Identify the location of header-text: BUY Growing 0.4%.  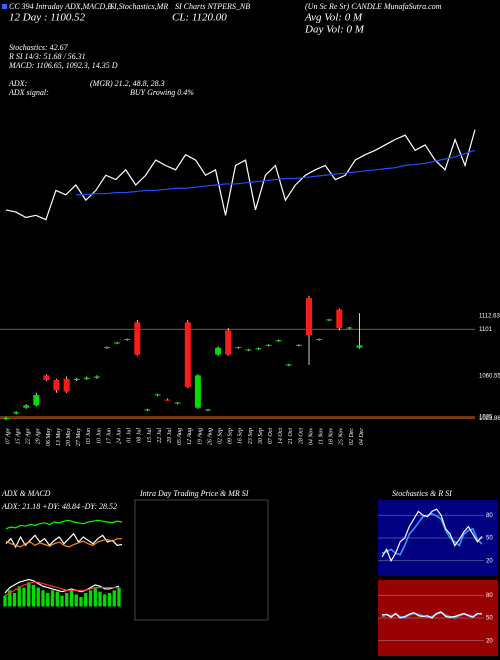
(162, 92).